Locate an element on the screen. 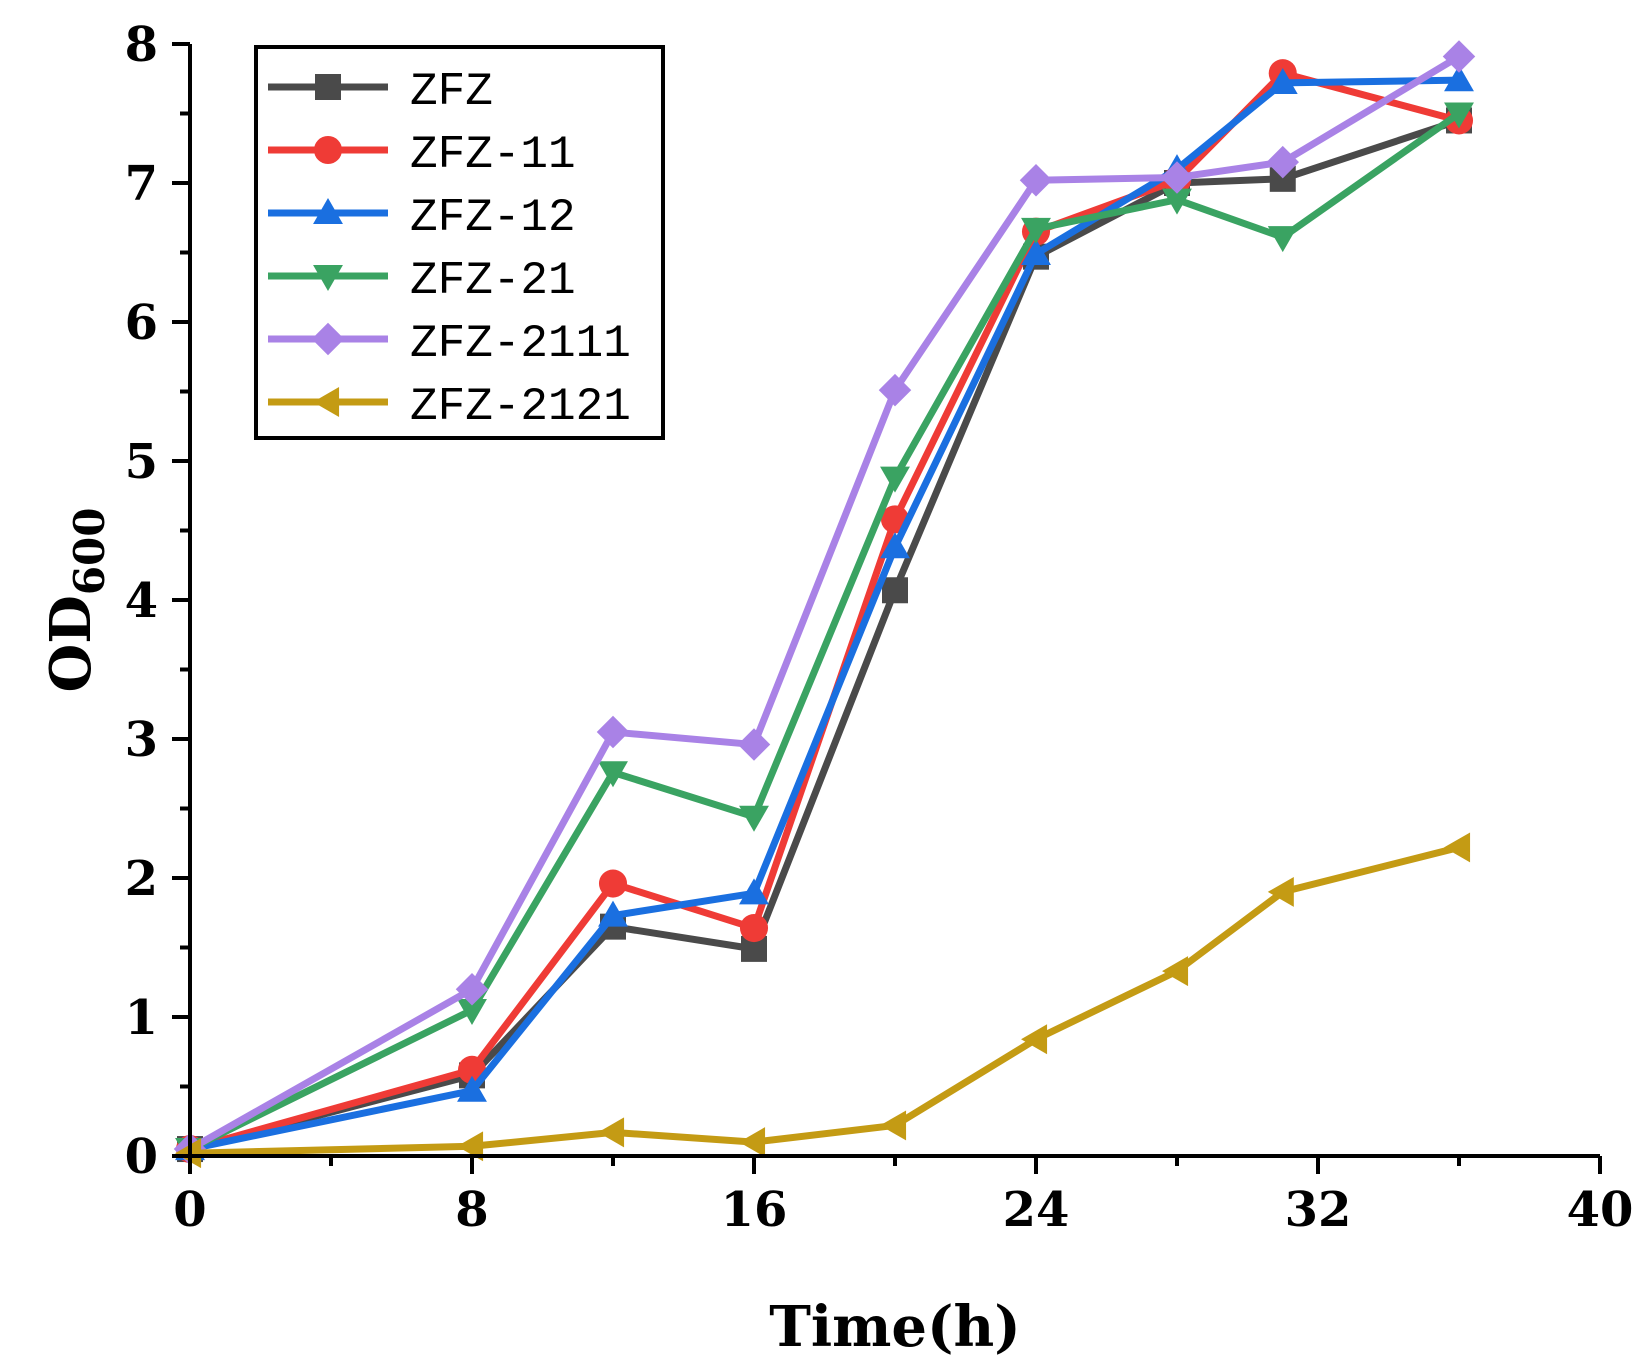 The height and width of the screenshot is (1371, 1641). x-tick-label: 24 is located at coordinates (1036, 1210).